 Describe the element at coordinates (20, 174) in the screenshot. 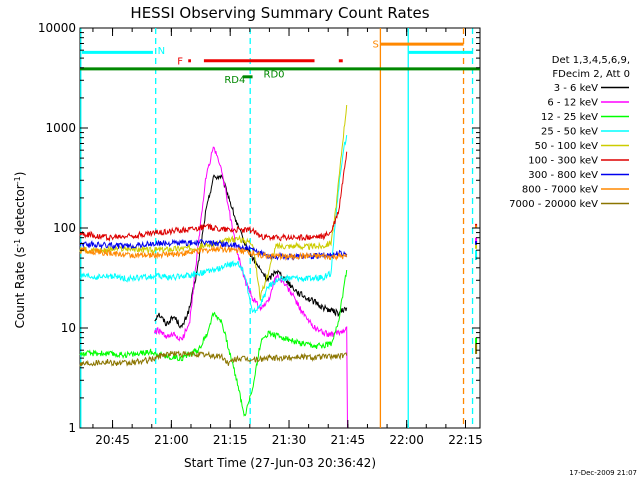

I see `y-axis-label-end: )` at that location.